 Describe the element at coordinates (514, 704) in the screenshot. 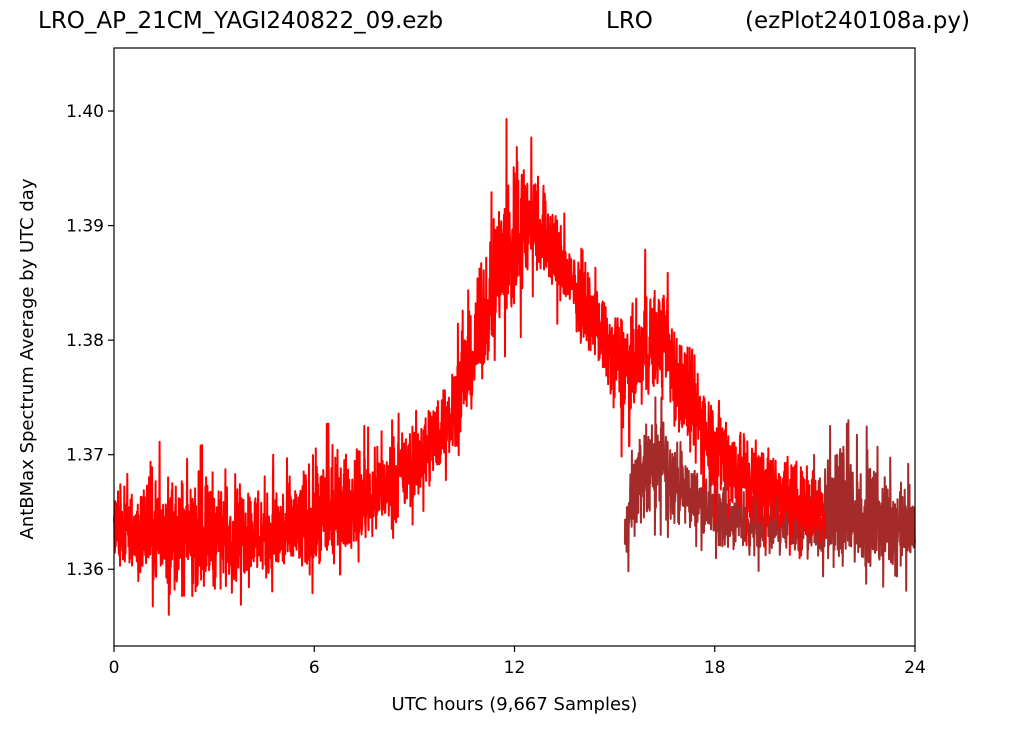

I see `x-axis-label: UTC hours (9,667 Samples)` at that location.